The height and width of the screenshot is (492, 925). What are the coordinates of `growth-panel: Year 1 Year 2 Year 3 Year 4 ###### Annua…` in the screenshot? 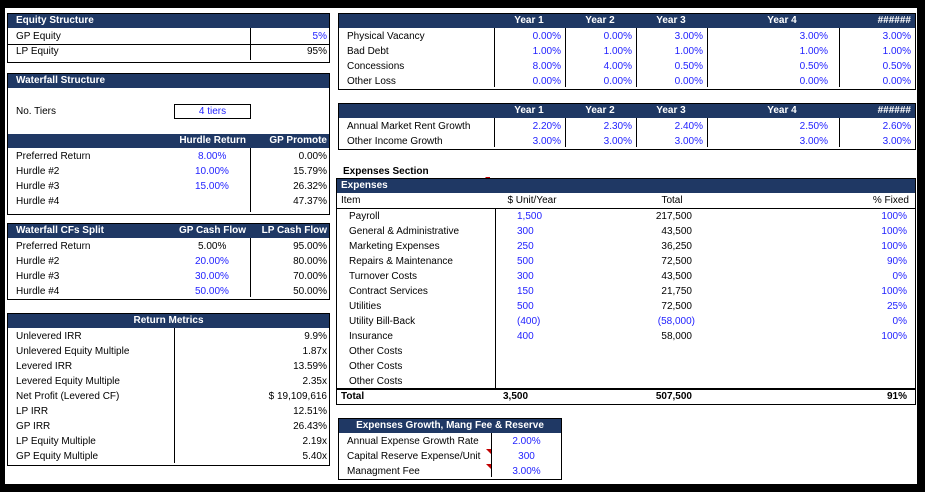 It's located at (627, 126).